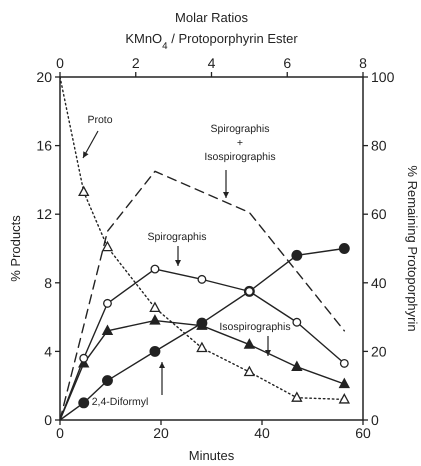  Describe the element at coordinates (262, 433) in the screenshot. I see `x-tick-label: 40` at that location.